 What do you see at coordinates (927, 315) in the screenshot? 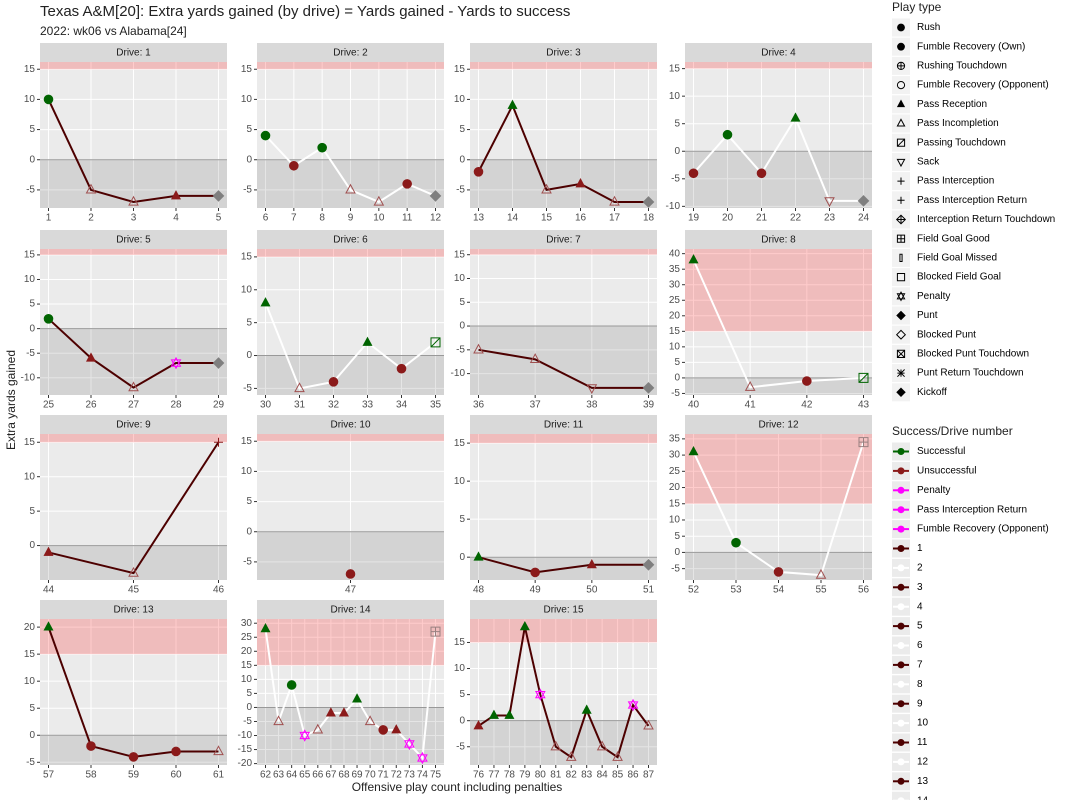
I see `legend-label: Punt` at bounding box center [927, 315].